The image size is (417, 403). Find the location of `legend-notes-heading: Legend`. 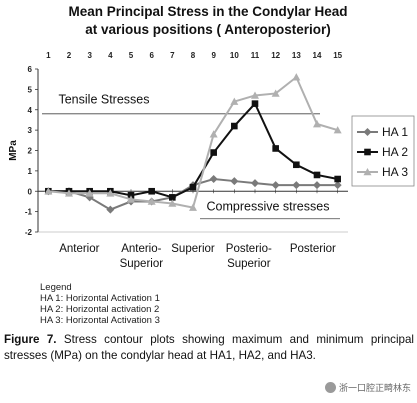

legend-notes-heading: Legend is located at coordinates (56, 287).